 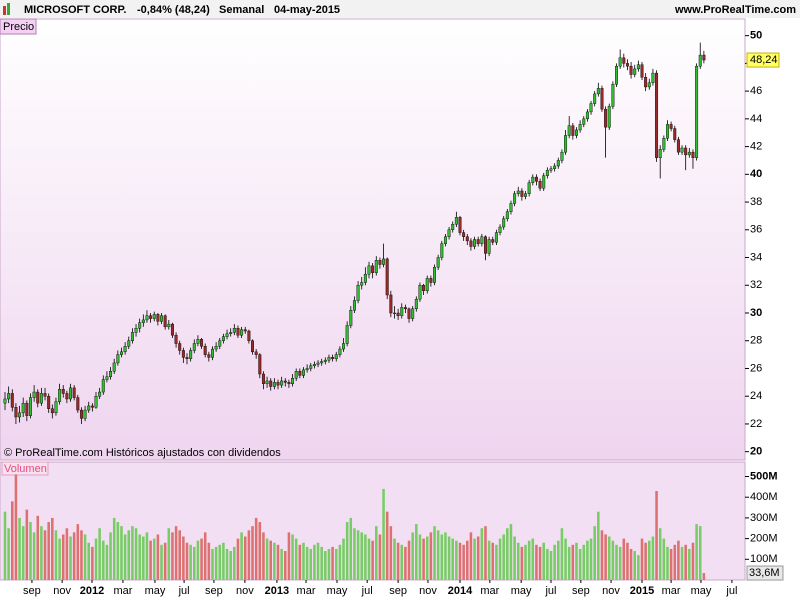 I want to click on y-tick-label: 26, so click(x=756, y=368).